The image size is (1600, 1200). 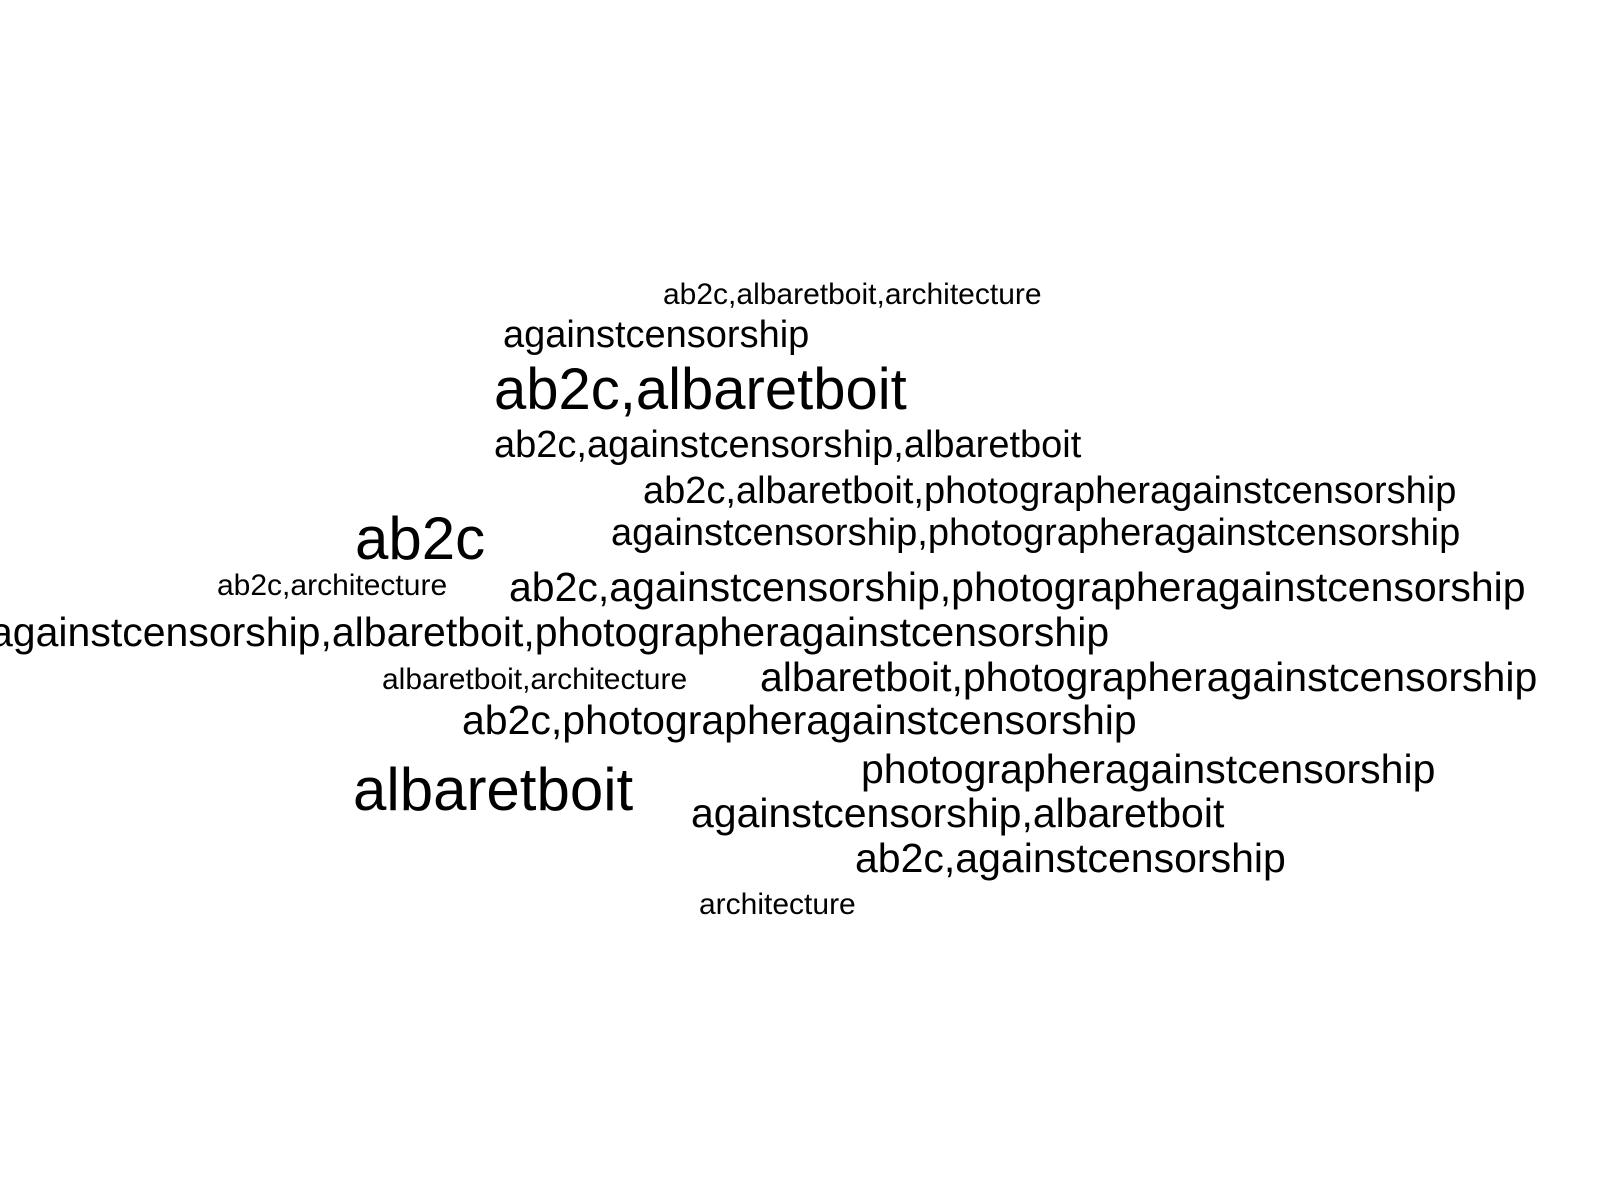 What do you see at coordinates (1070, 858) in the screenshot?
I see `word-ab2c-againstcensorship: ab2c,againstcensorship` at bounding box center [1070, 858].